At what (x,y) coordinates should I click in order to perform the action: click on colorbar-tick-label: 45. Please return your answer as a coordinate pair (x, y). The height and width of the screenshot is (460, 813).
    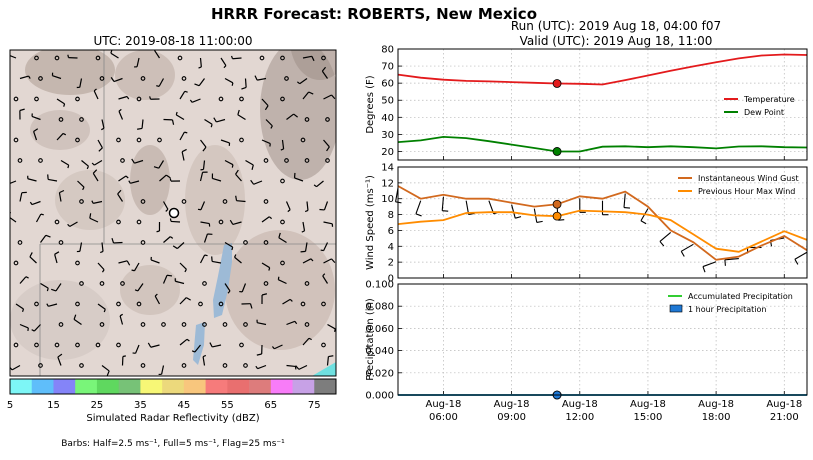
    Looking at the image, I should click on (183, 405).